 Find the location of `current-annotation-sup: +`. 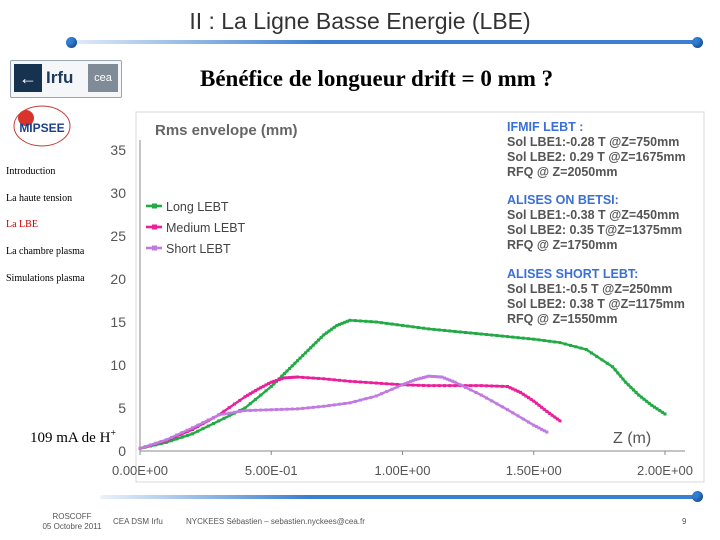

current-annotation-sup: + is located at coordinates (113, 433).